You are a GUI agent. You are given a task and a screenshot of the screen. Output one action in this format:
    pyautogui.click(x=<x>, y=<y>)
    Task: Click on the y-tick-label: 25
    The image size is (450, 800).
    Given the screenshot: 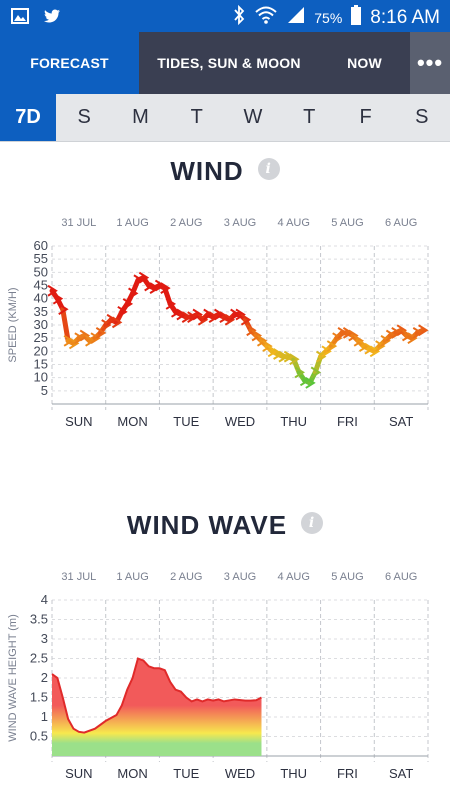 What is the action you would take?
    pyautogui.click(x=41, y=337)
    